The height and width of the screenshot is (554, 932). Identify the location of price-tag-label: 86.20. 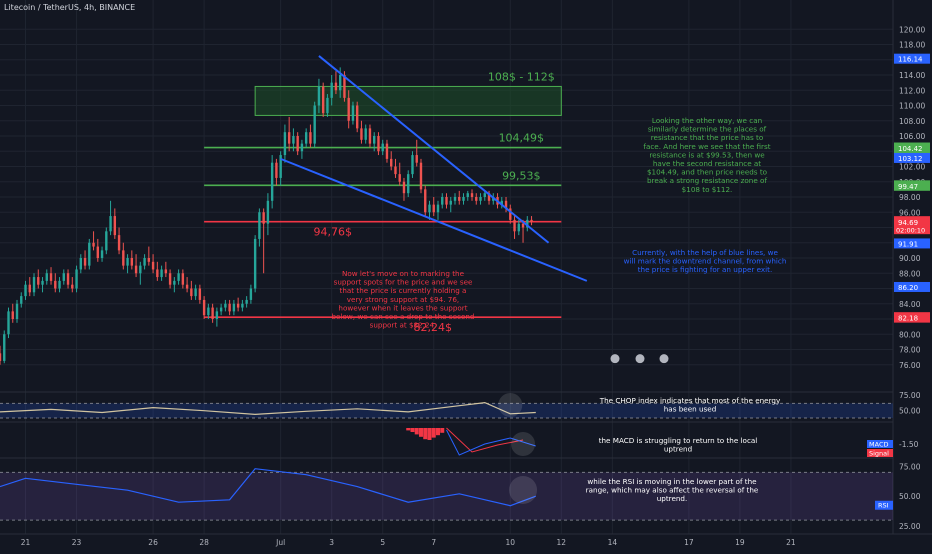
(908, 288).